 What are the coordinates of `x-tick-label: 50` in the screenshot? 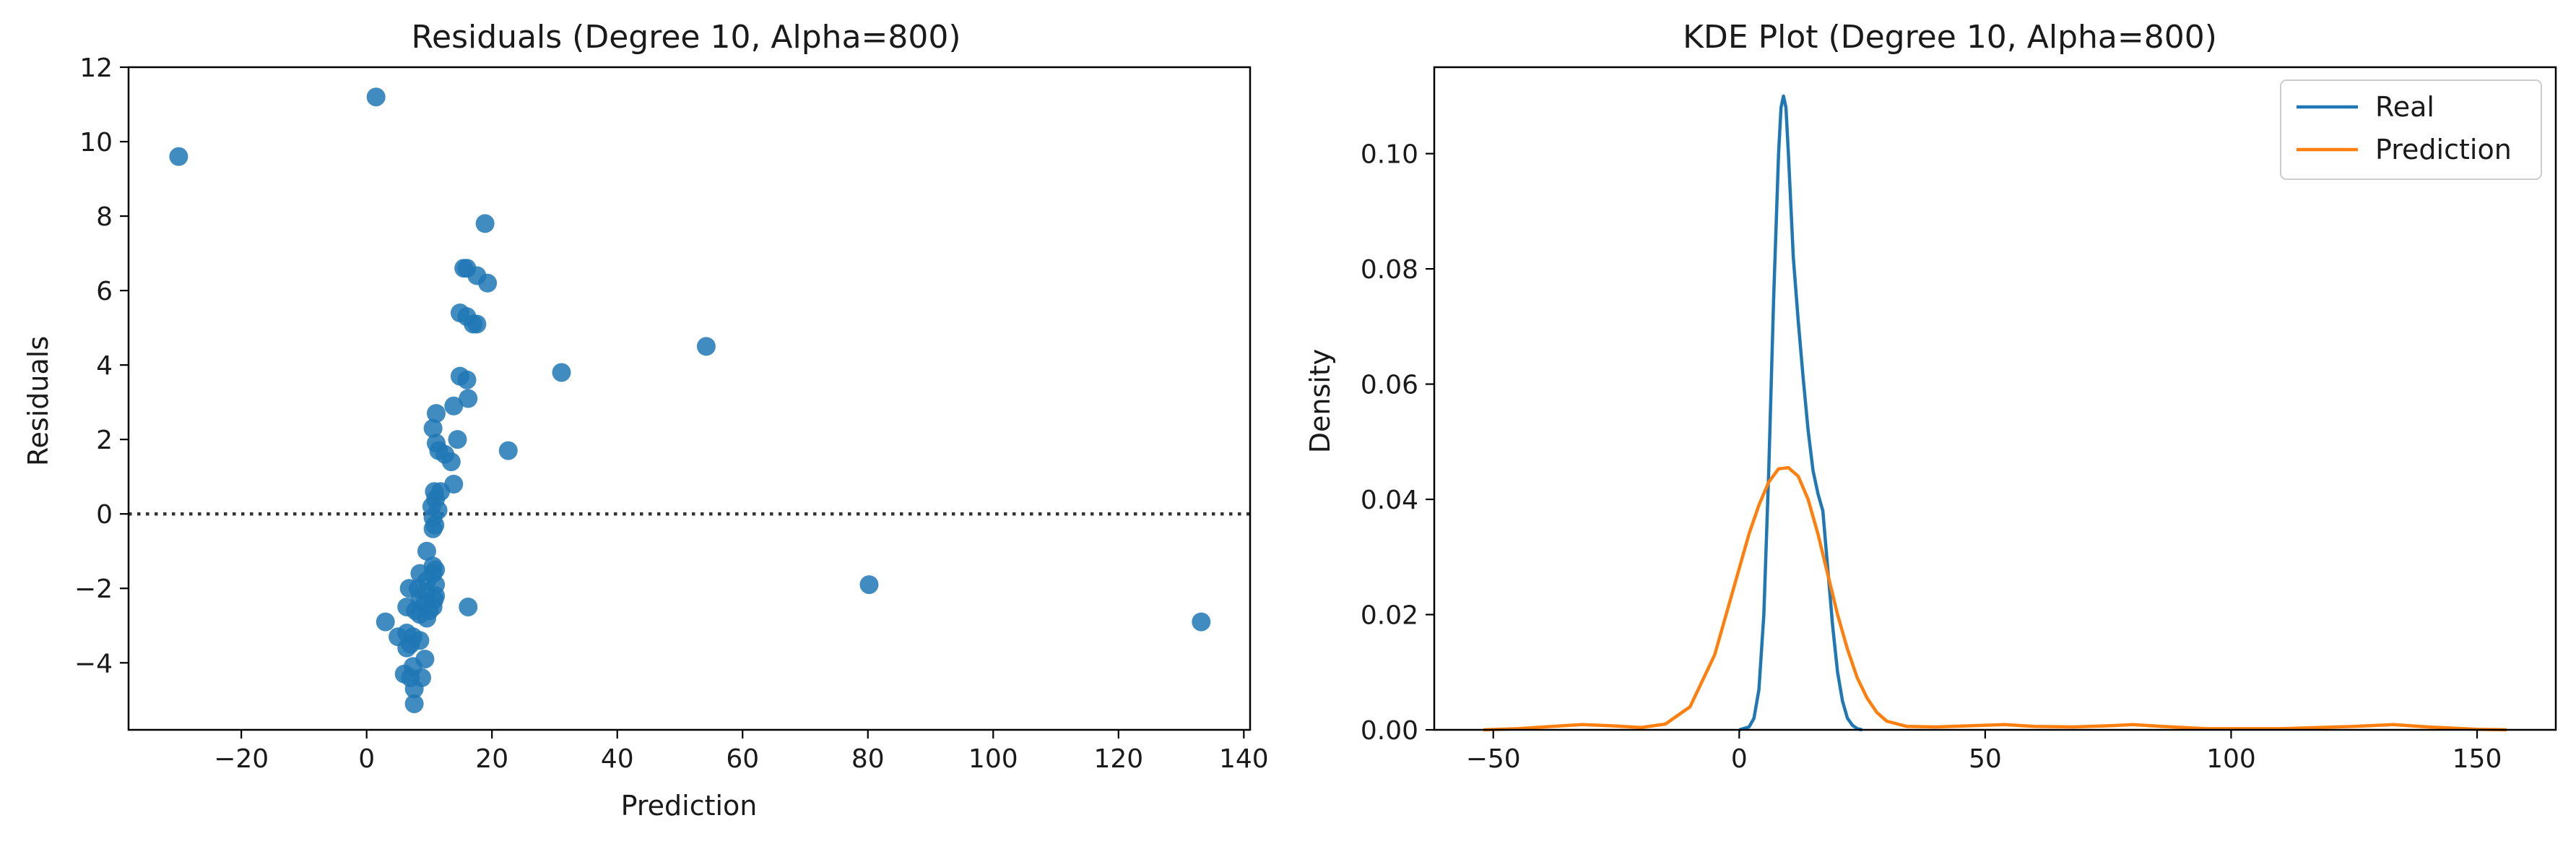 It's located at (1985, 759).